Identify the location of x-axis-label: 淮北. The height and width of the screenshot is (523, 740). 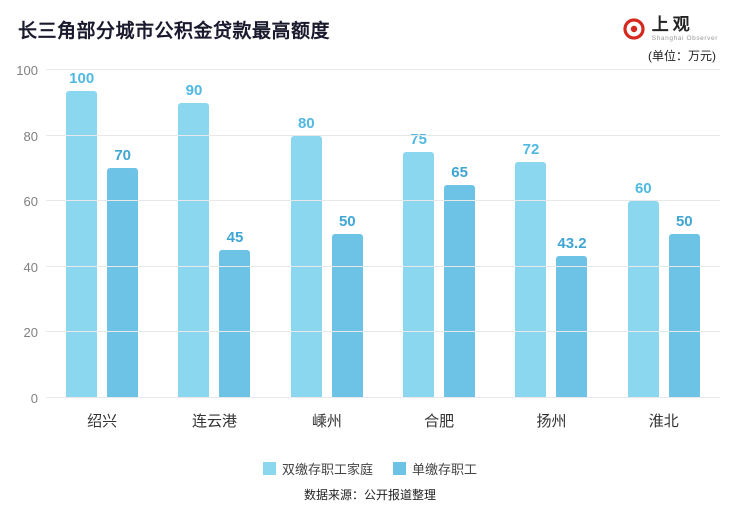
(663, 421).